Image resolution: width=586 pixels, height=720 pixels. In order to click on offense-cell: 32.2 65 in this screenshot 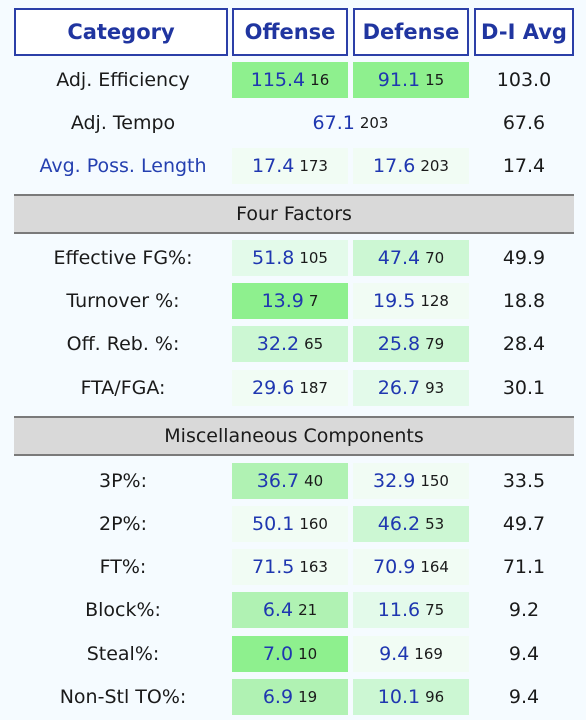, I will do `click(290, 344)`.